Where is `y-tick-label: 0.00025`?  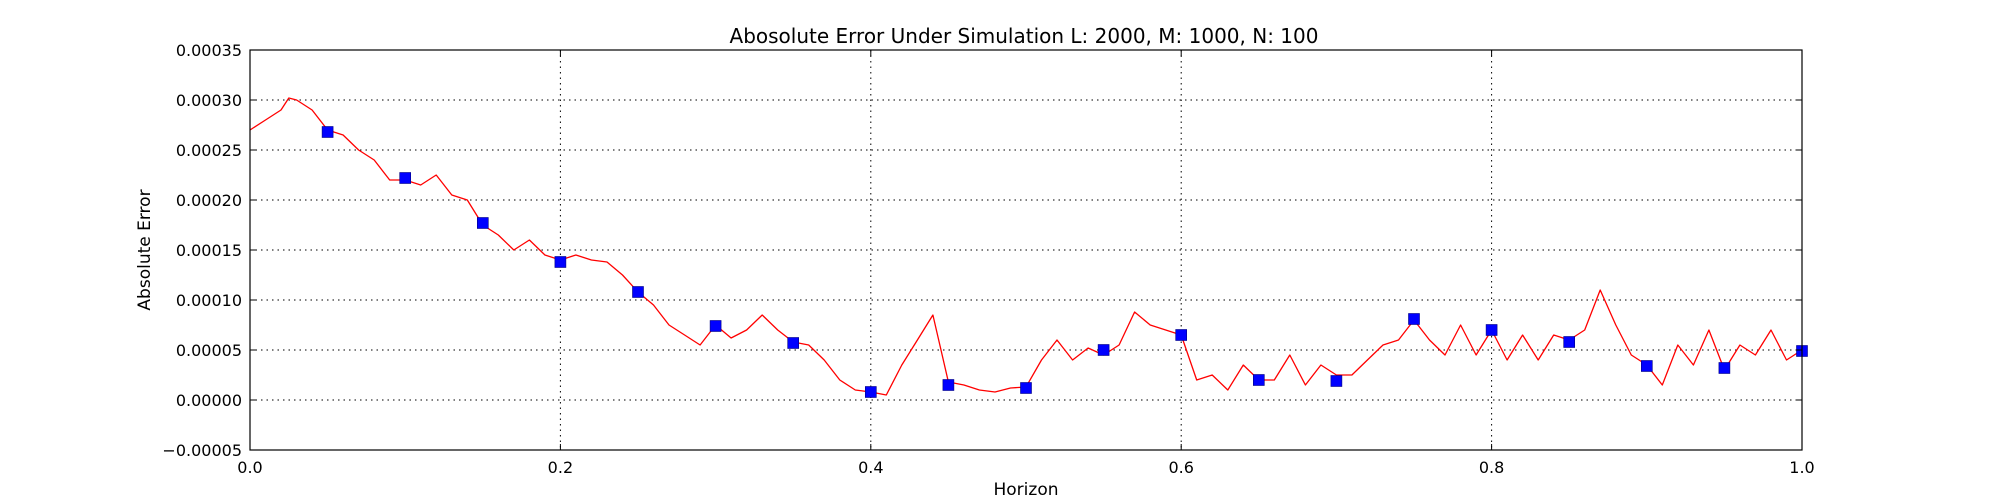 y-tick-label: 0.00025 is located at coordinates (209, 150).